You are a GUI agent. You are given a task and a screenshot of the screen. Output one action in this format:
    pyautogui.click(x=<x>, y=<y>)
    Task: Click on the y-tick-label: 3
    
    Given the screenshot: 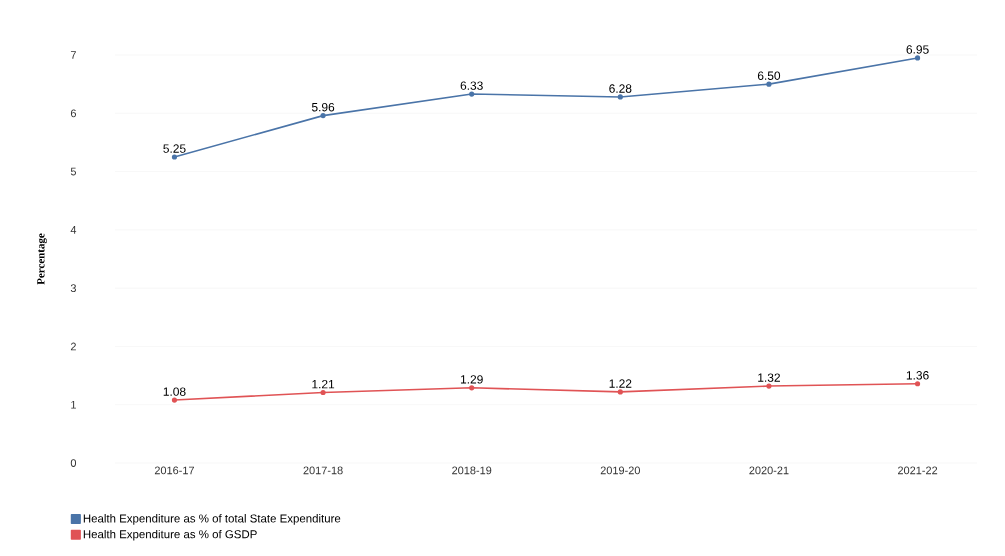 What is the action you would take?
    pyautogui.click(x=73, y=288)
    